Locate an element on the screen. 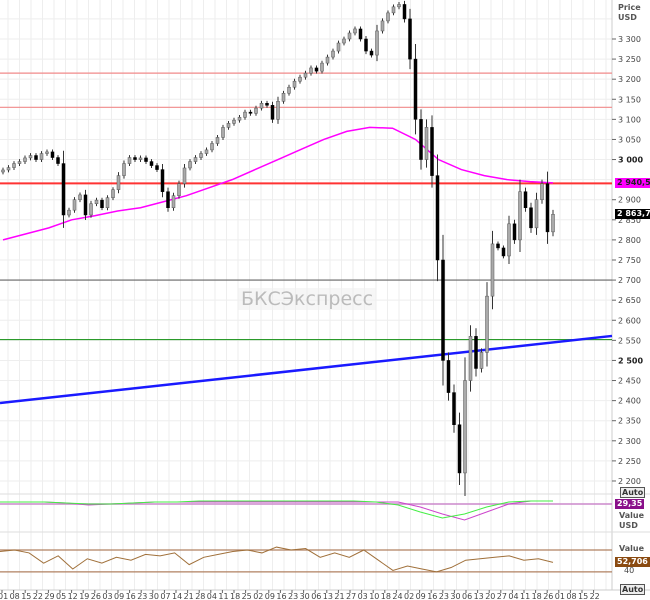 This screenshot has width=650, height=600. y-tick-label: 3 250 is located at coordinates (629, 59).